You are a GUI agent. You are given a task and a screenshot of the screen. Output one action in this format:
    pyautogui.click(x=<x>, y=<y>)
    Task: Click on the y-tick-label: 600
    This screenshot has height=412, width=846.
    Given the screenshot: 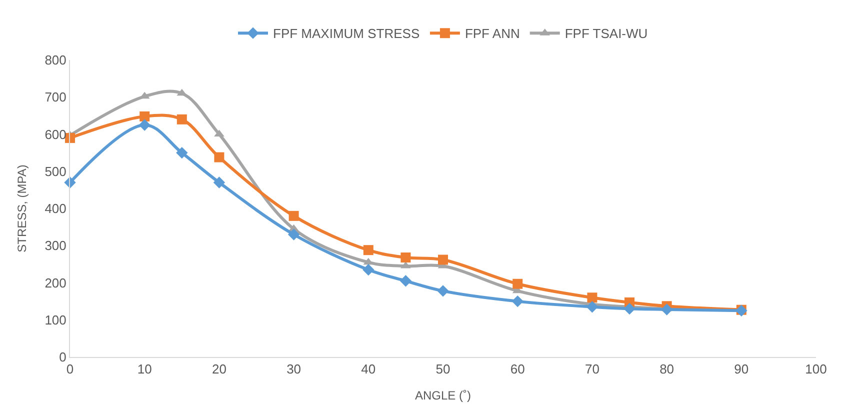 What is the action you would take?
    pyautogui.click(x=55, y=134)
    